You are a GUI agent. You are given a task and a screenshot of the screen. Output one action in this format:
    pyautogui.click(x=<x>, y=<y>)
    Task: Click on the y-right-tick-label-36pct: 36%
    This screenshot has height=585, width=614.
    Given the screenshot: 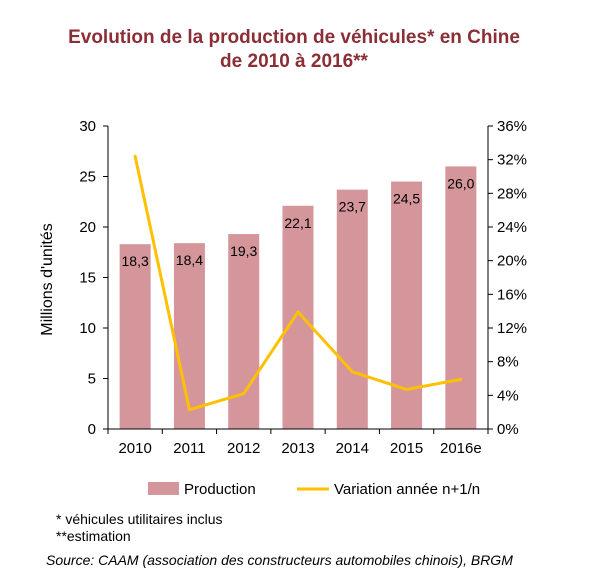 What is the action you would take?
    pyautogui.click(x=512, y=126)
    